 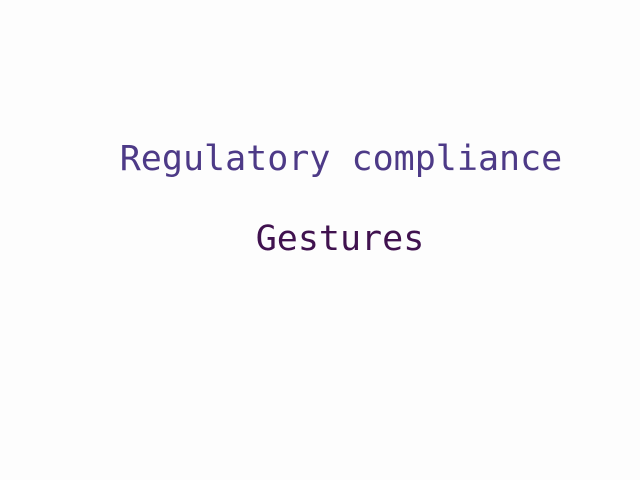 I want to click on page-title: Regulatory compliance, so click(x=341, y=159).